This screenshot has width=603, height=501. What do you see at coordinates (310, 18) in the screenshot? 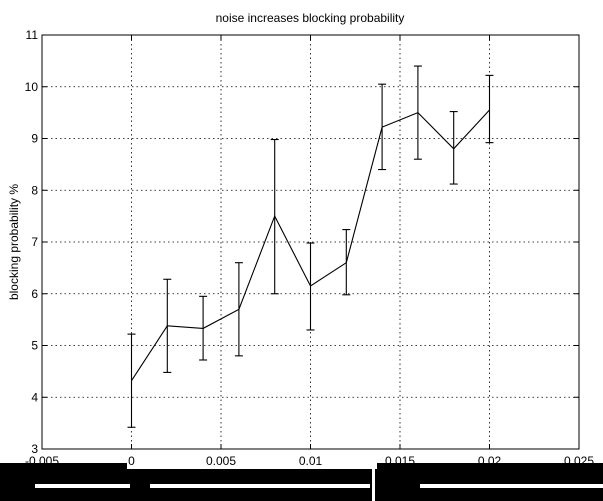
I see `chart-title: noise increases blocking probability` at bounding box center [310, 18].